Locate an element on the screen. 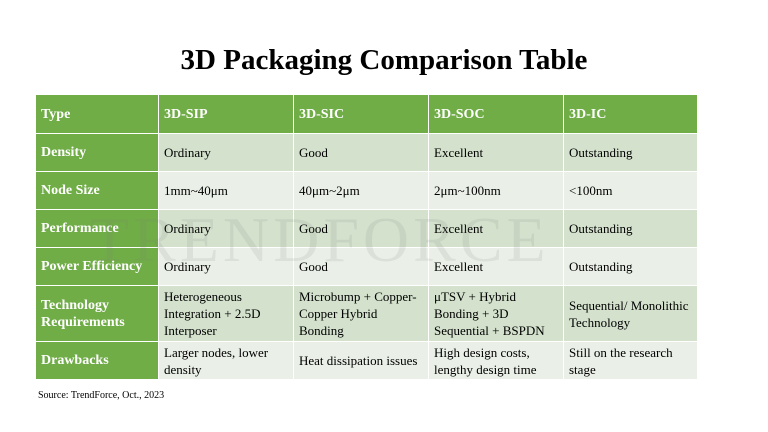 This screenshot has width=768, height=432. table-cell: 2μm~100nm is located at coordinates (496, 190).